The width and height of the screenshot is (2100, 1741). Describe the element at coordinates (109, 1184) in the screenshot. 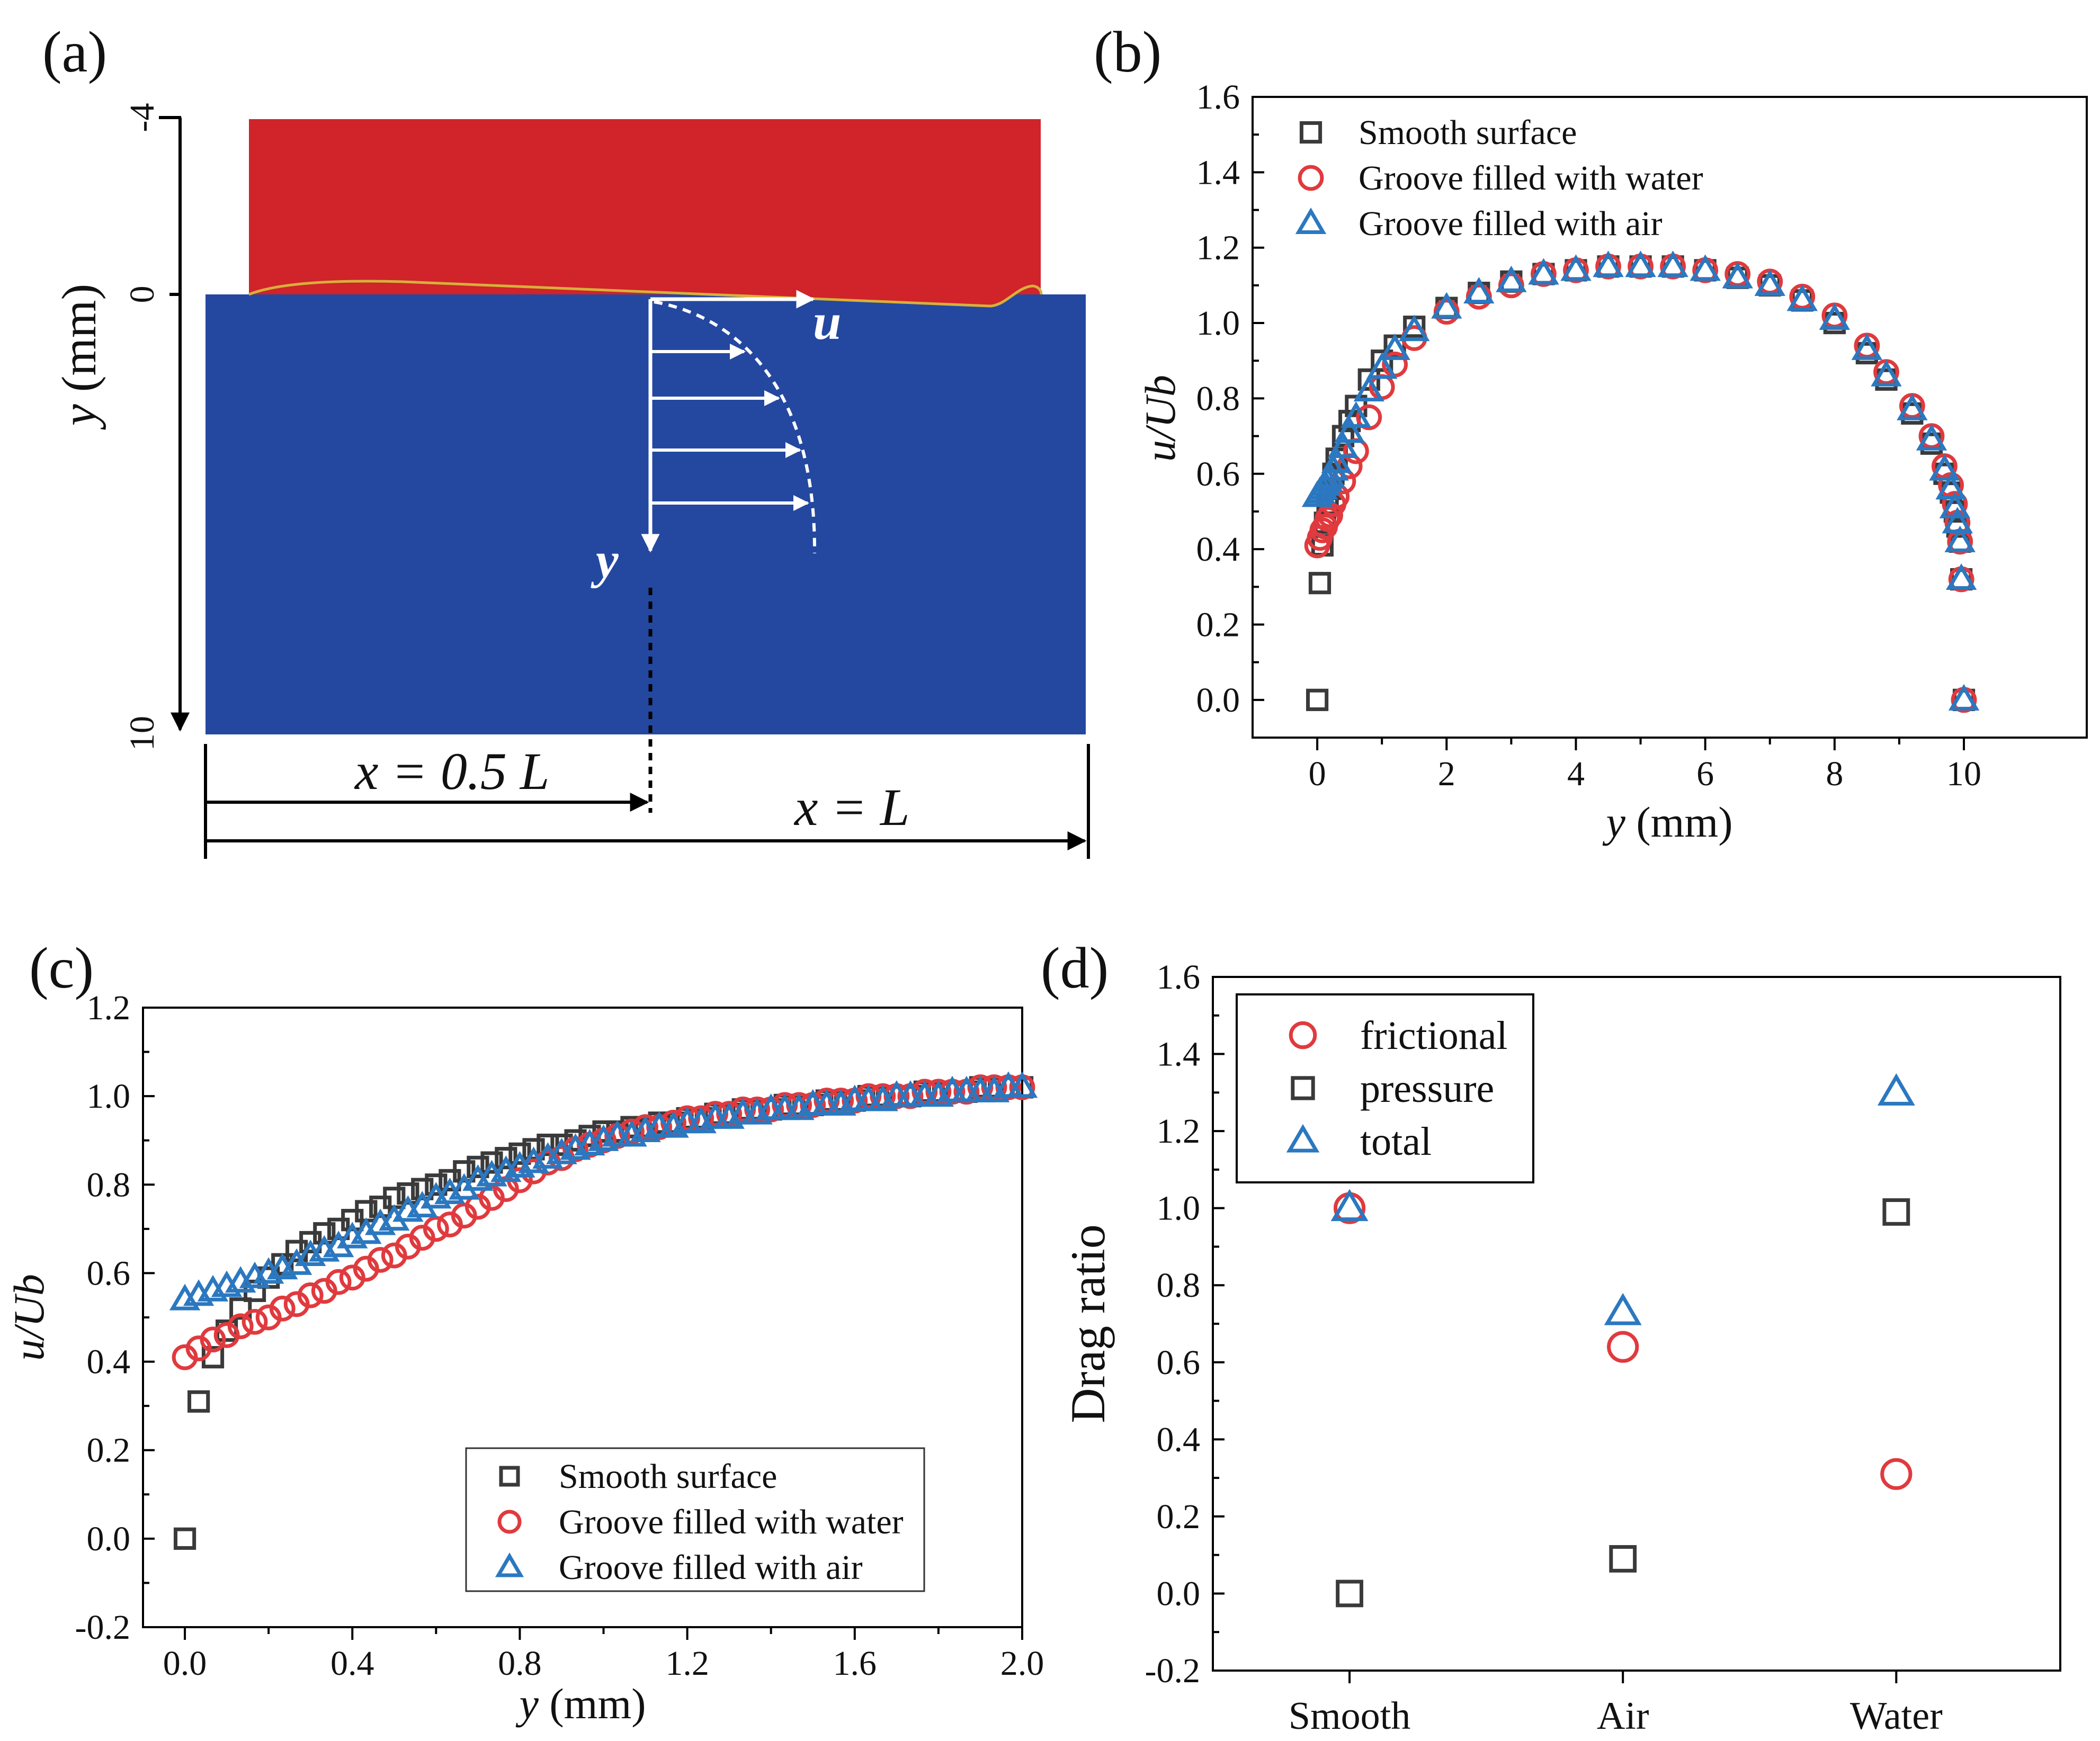

I see `y-tick-label: 0.8` at that location.